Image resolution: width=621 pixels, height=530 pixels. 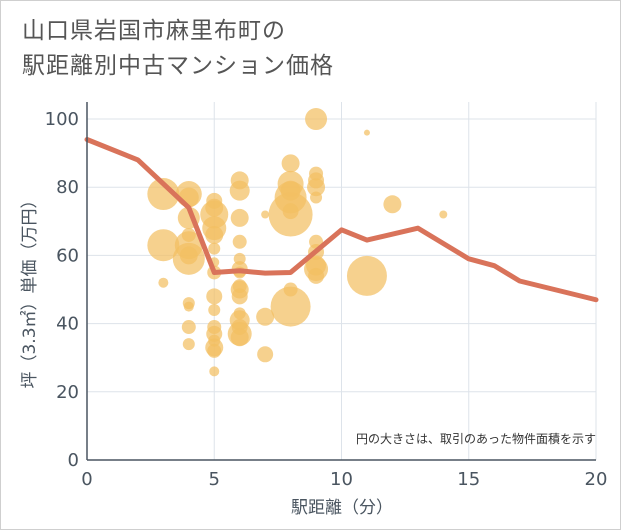 I want to click on chart-title-line2: 駅距離別中古マンション価格, so click(x=178, y=66).